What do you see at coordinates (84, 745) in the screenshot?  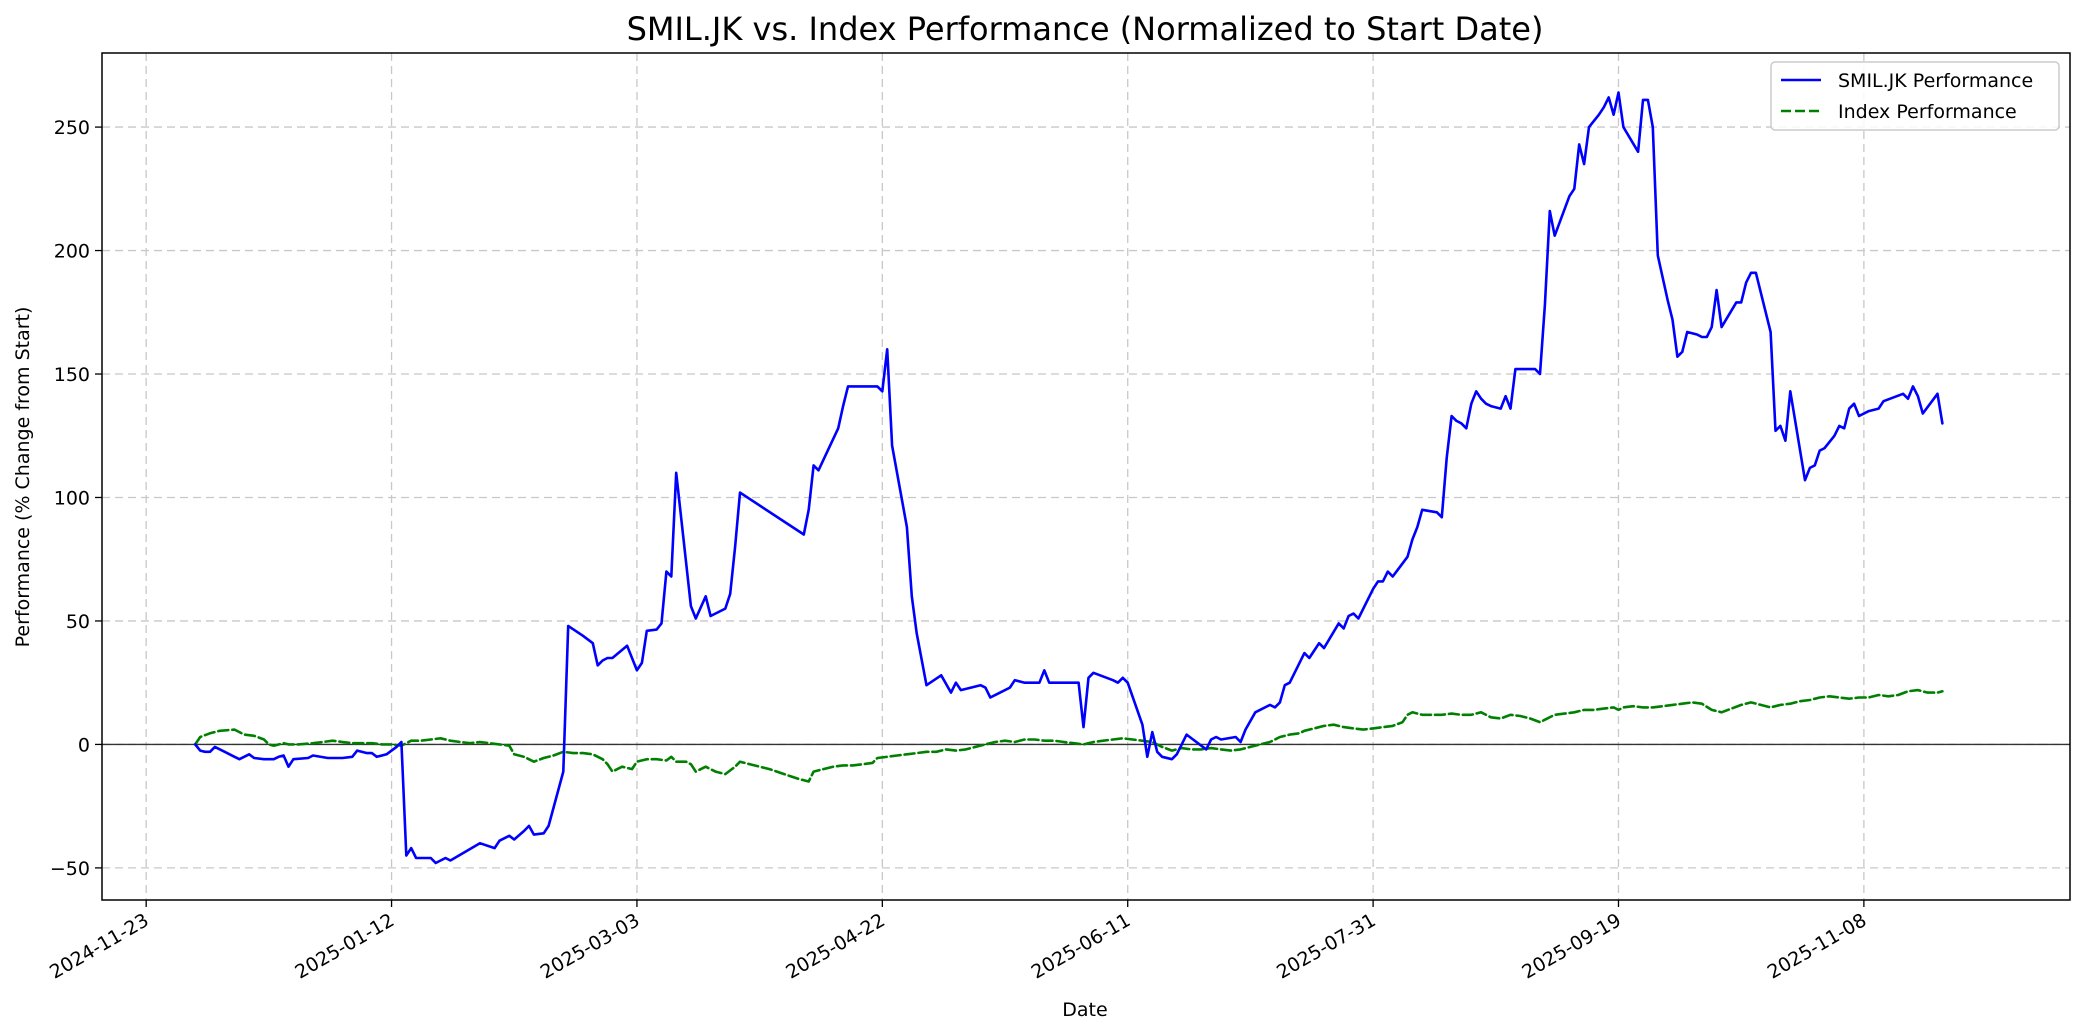 I see `y-tick-label: 0` at bounding box center [84, 745].